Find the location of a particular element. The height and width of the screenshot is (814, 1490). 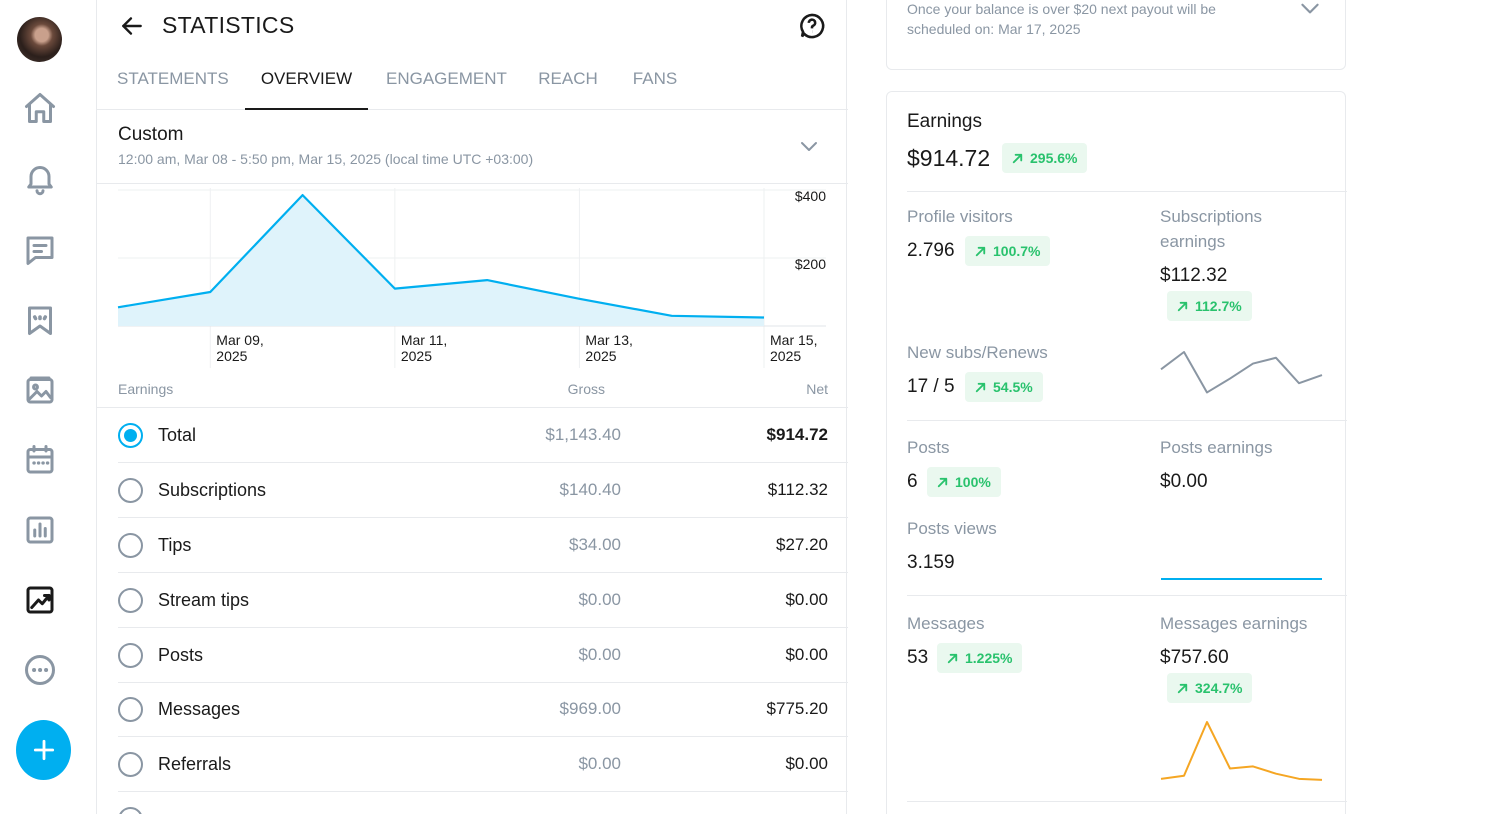

new-post-button is located at coordinates (43, 750).